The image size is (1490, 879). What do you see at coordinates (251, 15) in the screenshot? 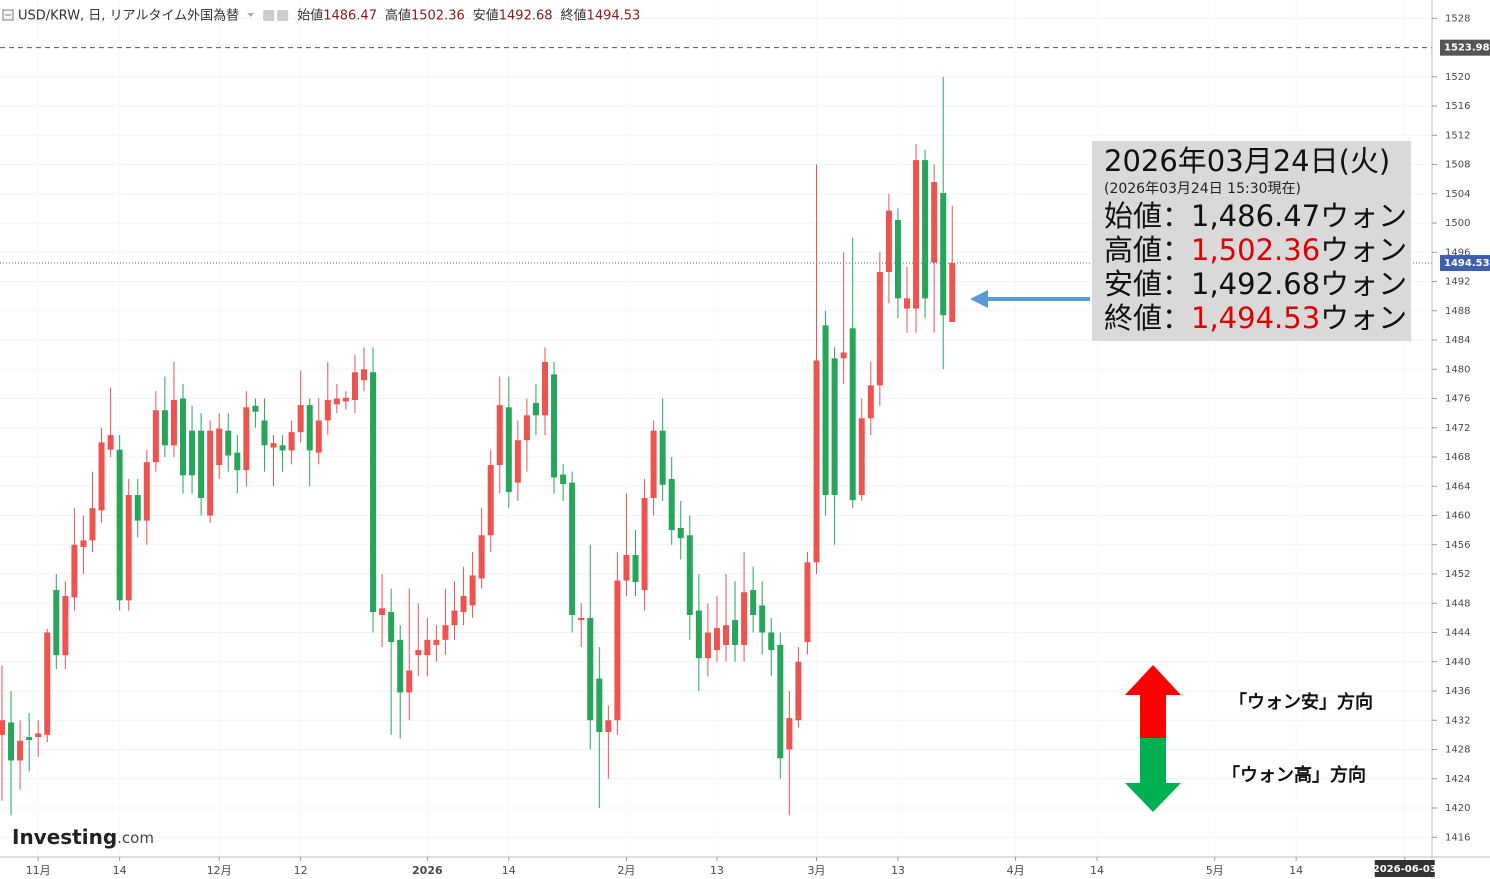
I see `dropdown-icon` at bounding box center [251, 15].